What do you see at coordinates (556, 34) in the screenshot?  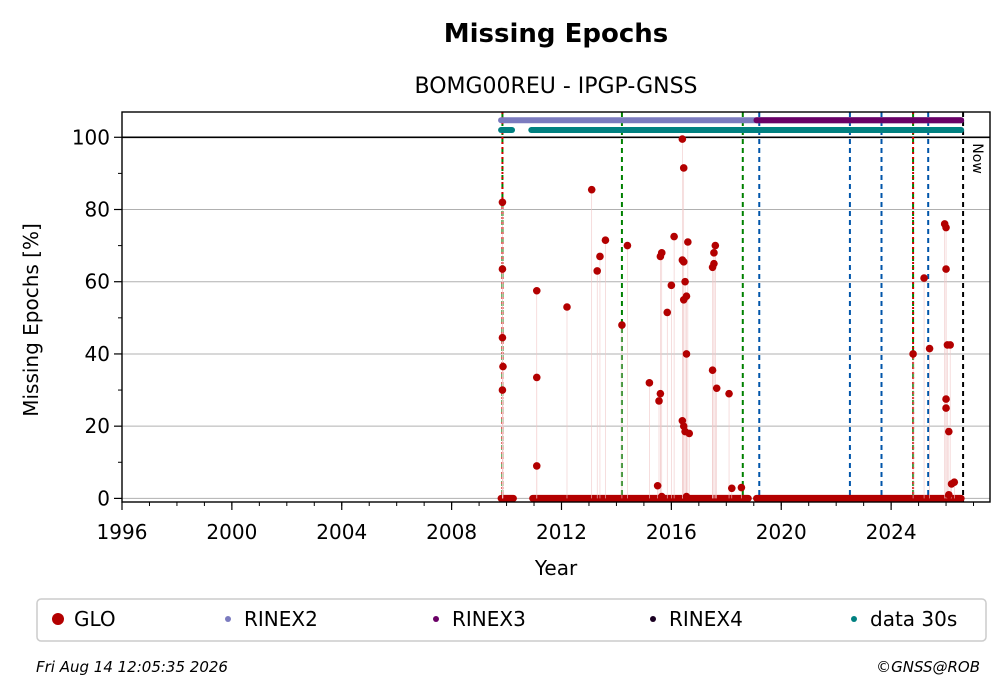 I see `chart-title: Missing Epochs` at bounding box center [556, 34].